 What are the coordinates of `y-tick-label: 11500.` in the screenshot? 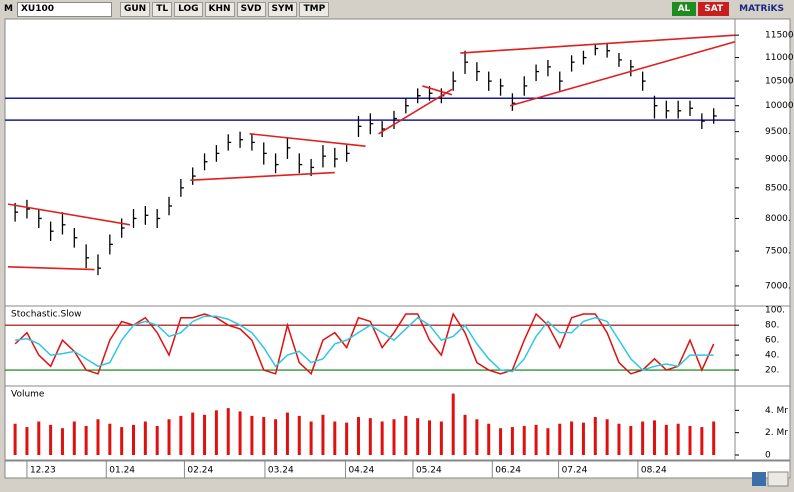 It's located at (779, 36).